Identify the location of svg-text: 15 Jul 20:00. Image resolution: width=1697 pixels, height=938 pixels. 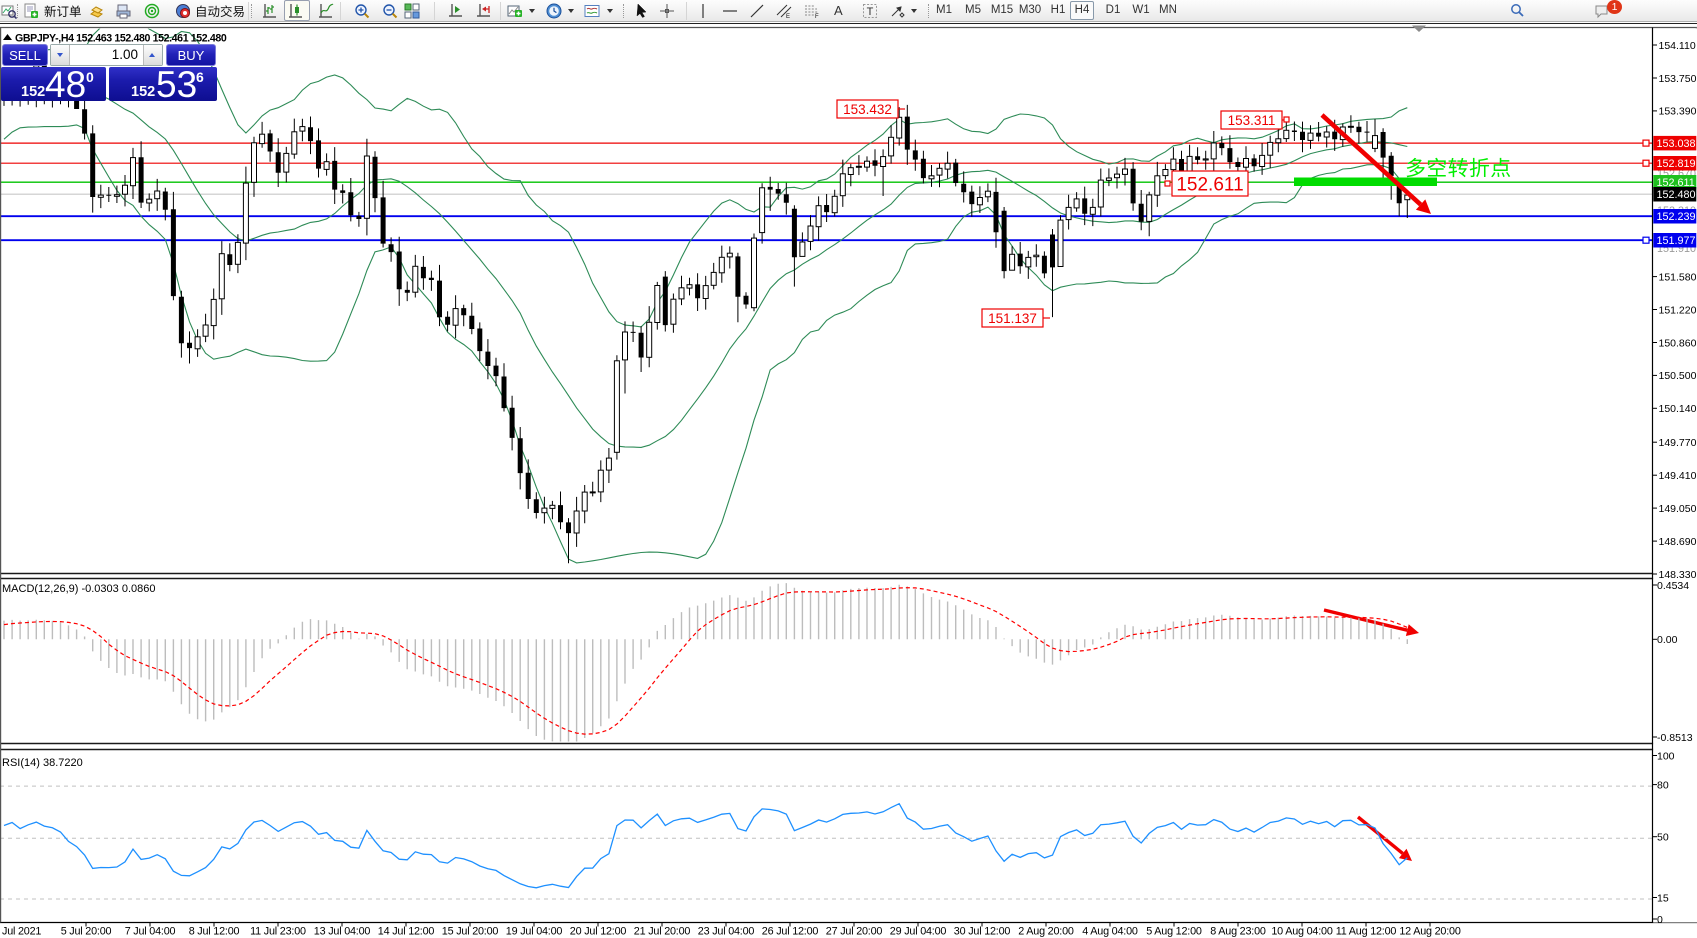
(470, 932).